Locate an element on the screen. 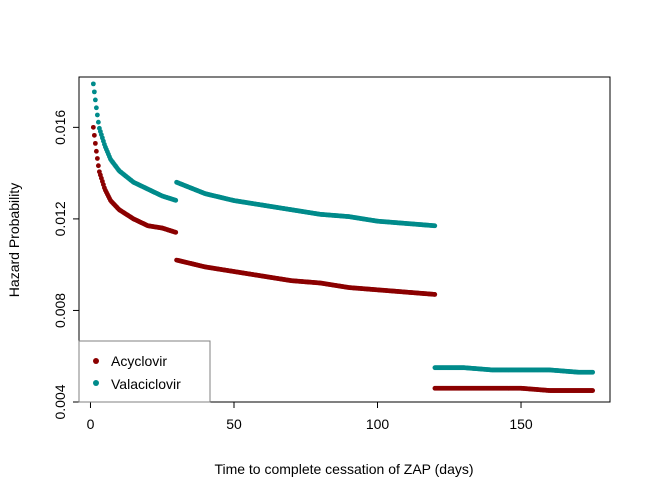  legend: Acyclovir Valaciclovir is located at coordinates (144, 371).